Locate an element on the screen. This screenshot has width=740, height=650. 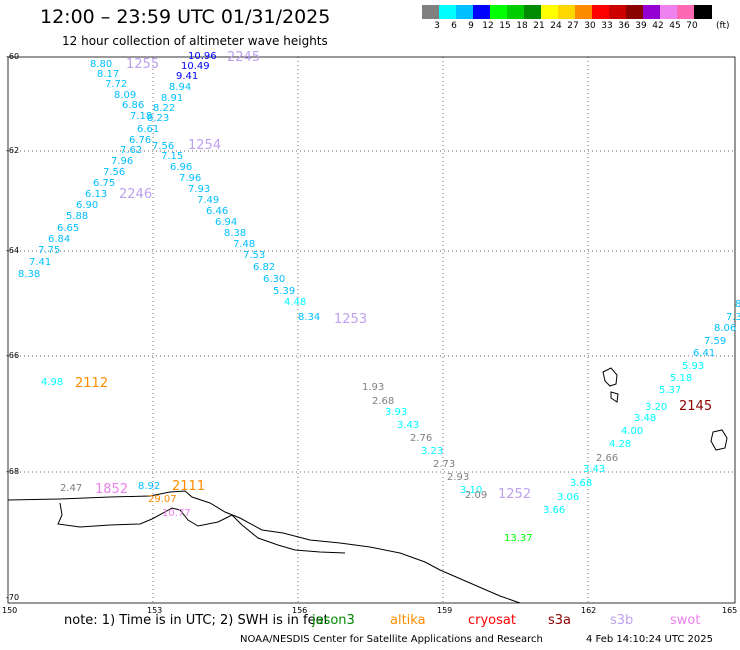
wave-height-reading: 5.93 is located at coordinates (693, 366).